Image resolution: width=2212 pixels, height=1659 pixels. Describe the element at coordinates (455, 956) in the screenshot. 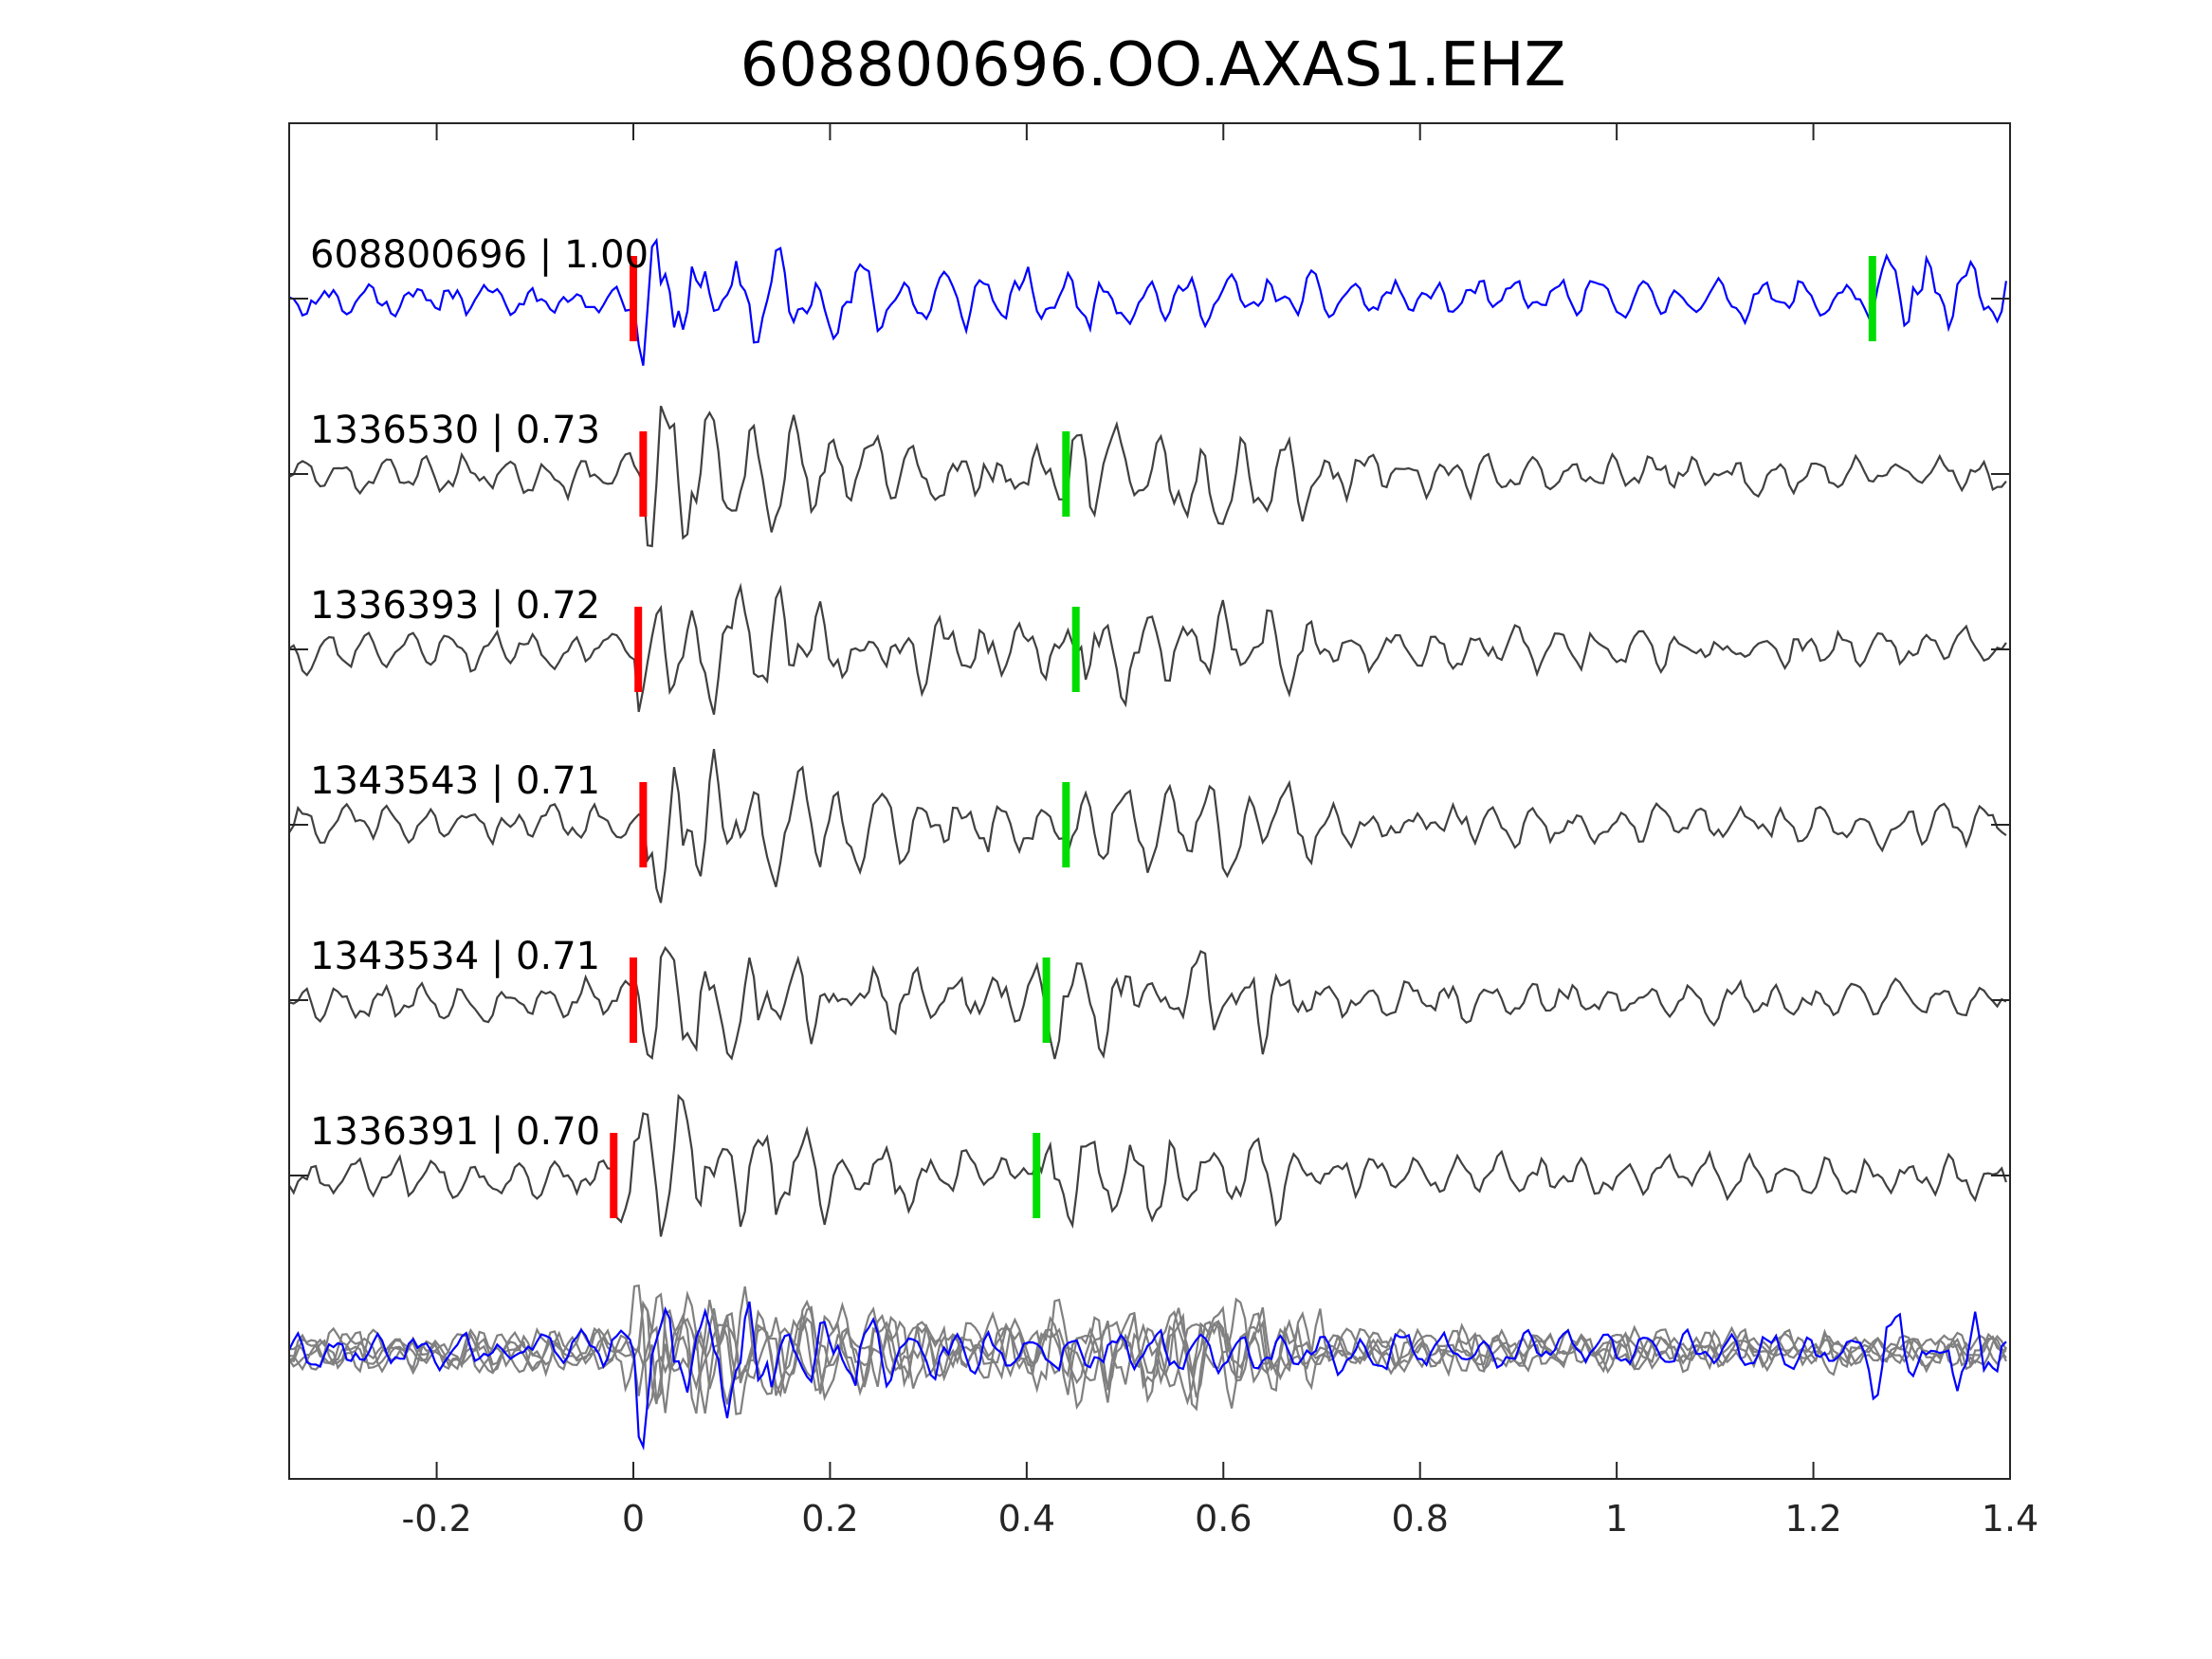

I see `trace-label-1343534: 1343534 | 0.71` at that location.